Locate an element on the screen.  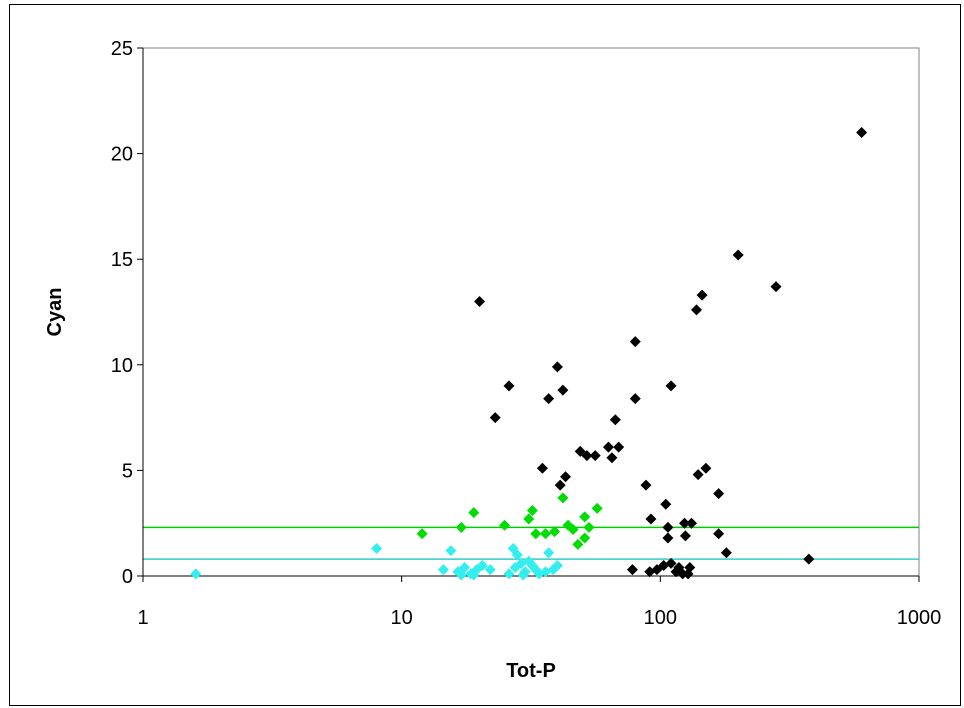
y-tick-label: 0 is located at coordinates (127, 577).